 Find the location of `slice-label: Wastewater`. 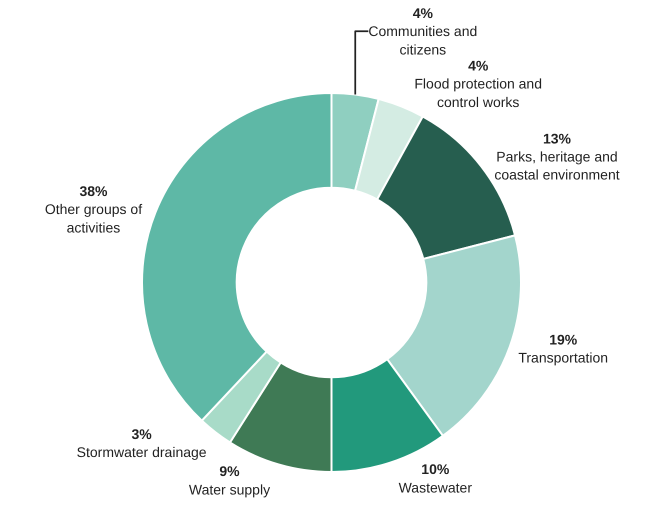

slice-label: Wastewater is located at coordinates (435, 487).